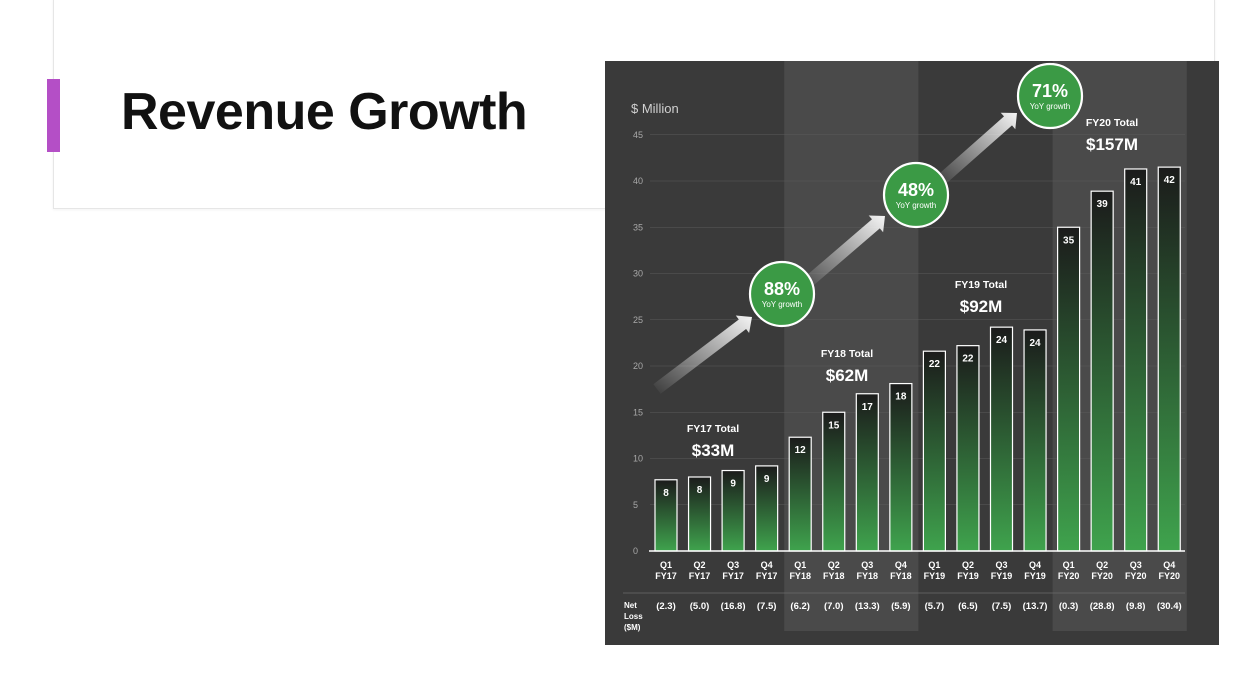 This screenshot has height=691, width=1256. Describe the element at coordinates (847, 354) in the screenshot. I see `year-total-label: FY18 Total` at that location.